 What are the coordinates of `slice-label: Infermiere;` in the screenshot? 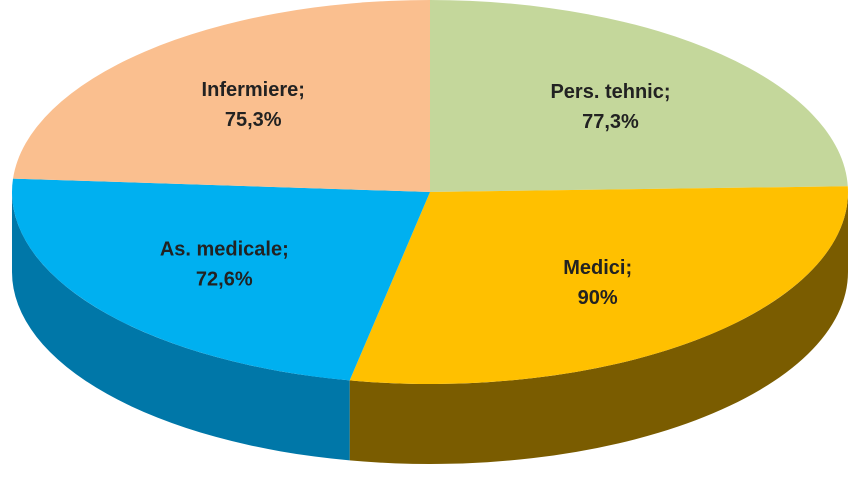 It's located at (253, 90).